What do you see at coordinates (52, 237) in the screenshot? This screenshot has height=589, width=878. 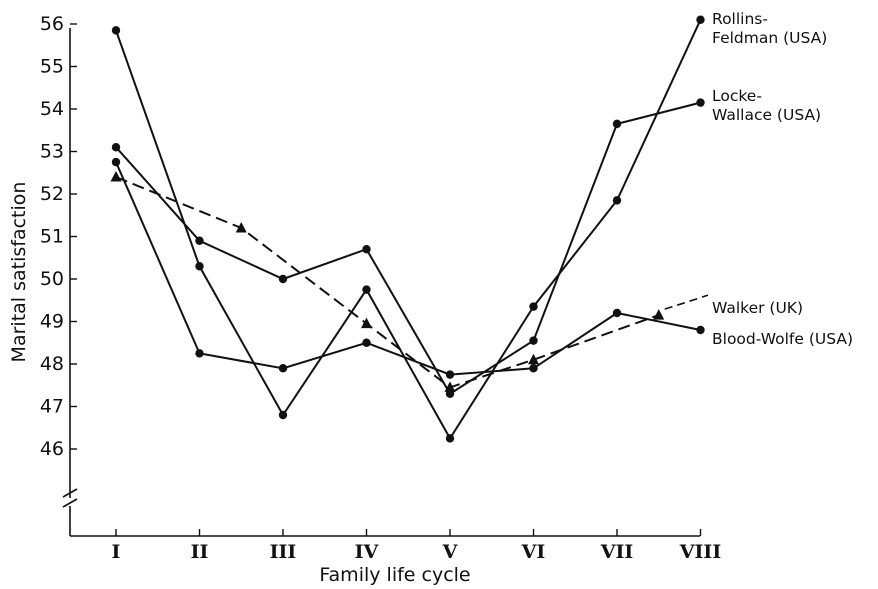 I see `y-tick-label: 51` at bounding box center [52, 237].